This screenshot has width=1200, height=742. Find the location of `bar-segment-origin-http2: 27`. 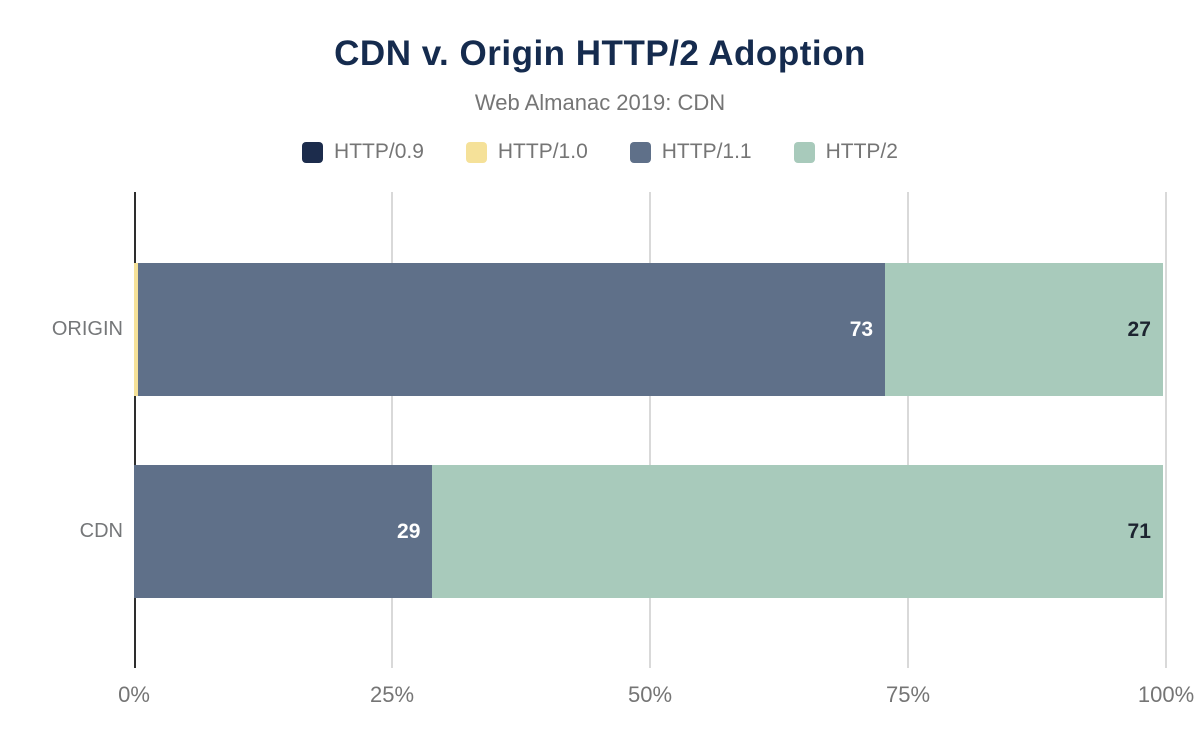

bar-segment-origin-http2: 27 is located at coordinates (1024, 329).